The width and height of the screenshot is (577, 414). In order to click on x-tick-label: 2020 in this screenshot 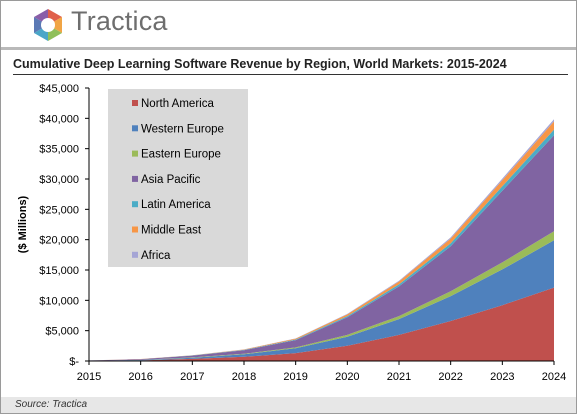, I will do `click(347, 377)`.